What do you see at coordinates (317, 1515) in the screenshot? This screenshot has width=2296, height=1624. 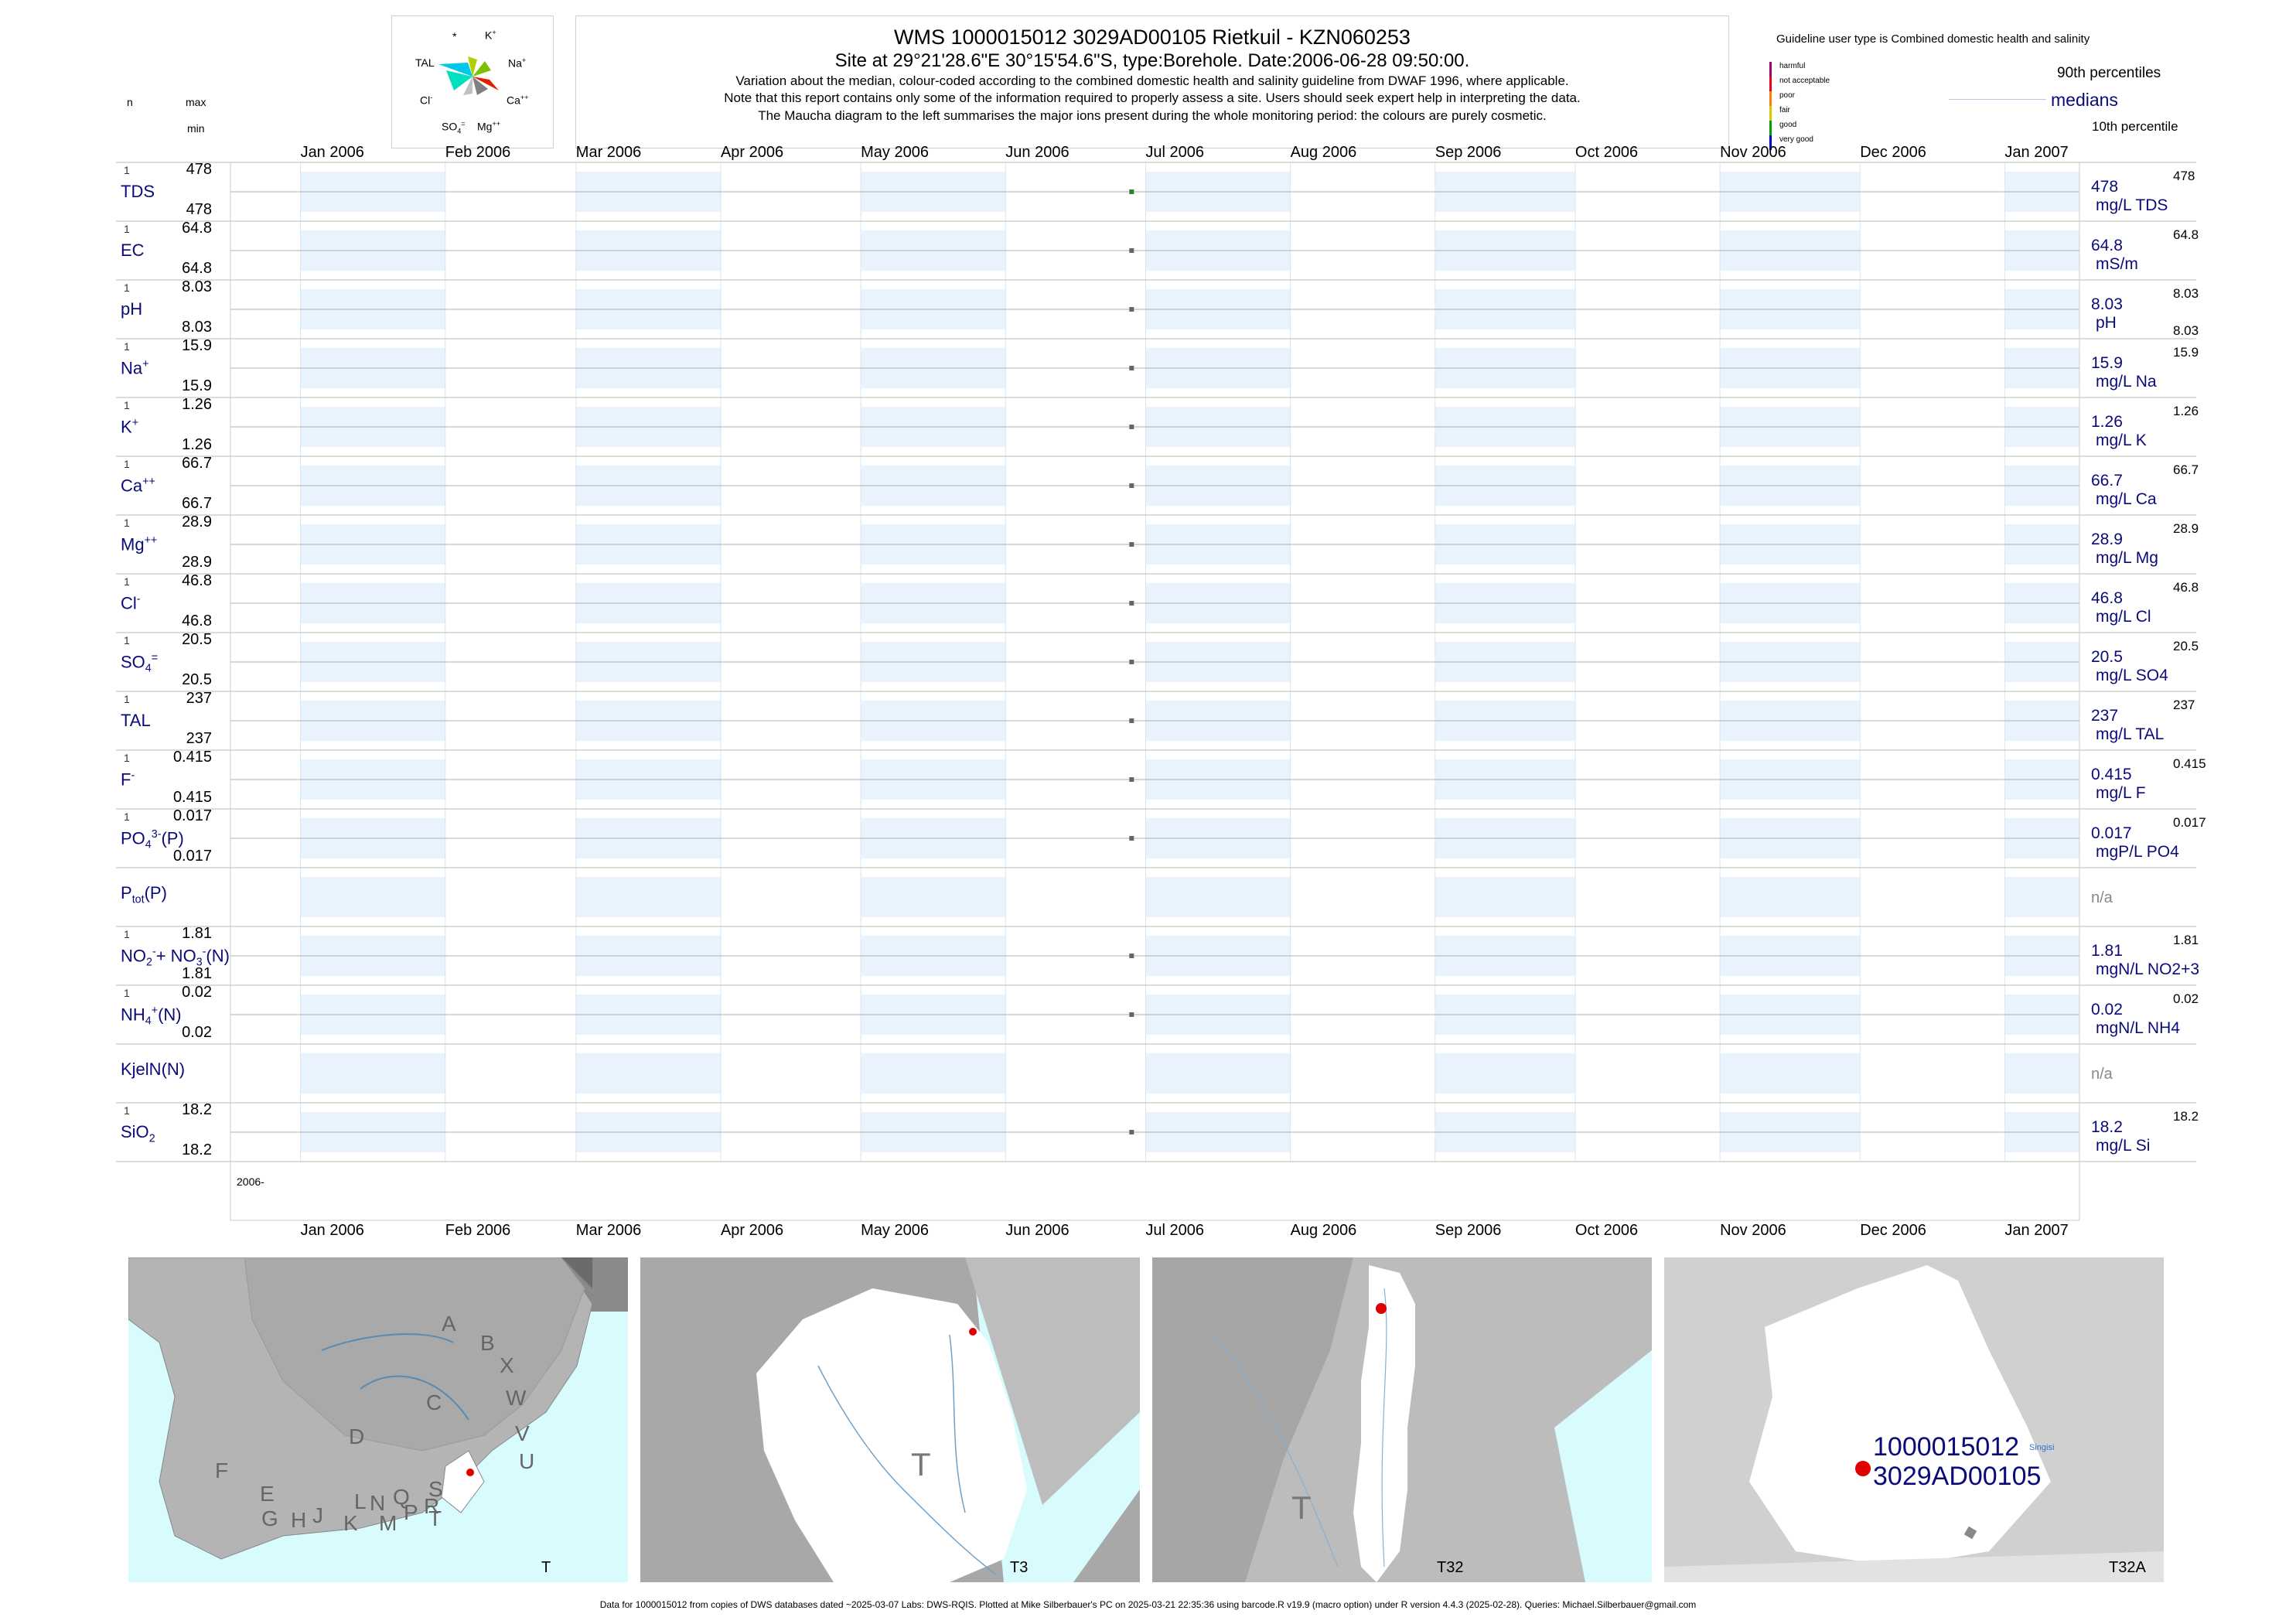 I see `map1-region-label: J` at bounding box center [317, 1515].